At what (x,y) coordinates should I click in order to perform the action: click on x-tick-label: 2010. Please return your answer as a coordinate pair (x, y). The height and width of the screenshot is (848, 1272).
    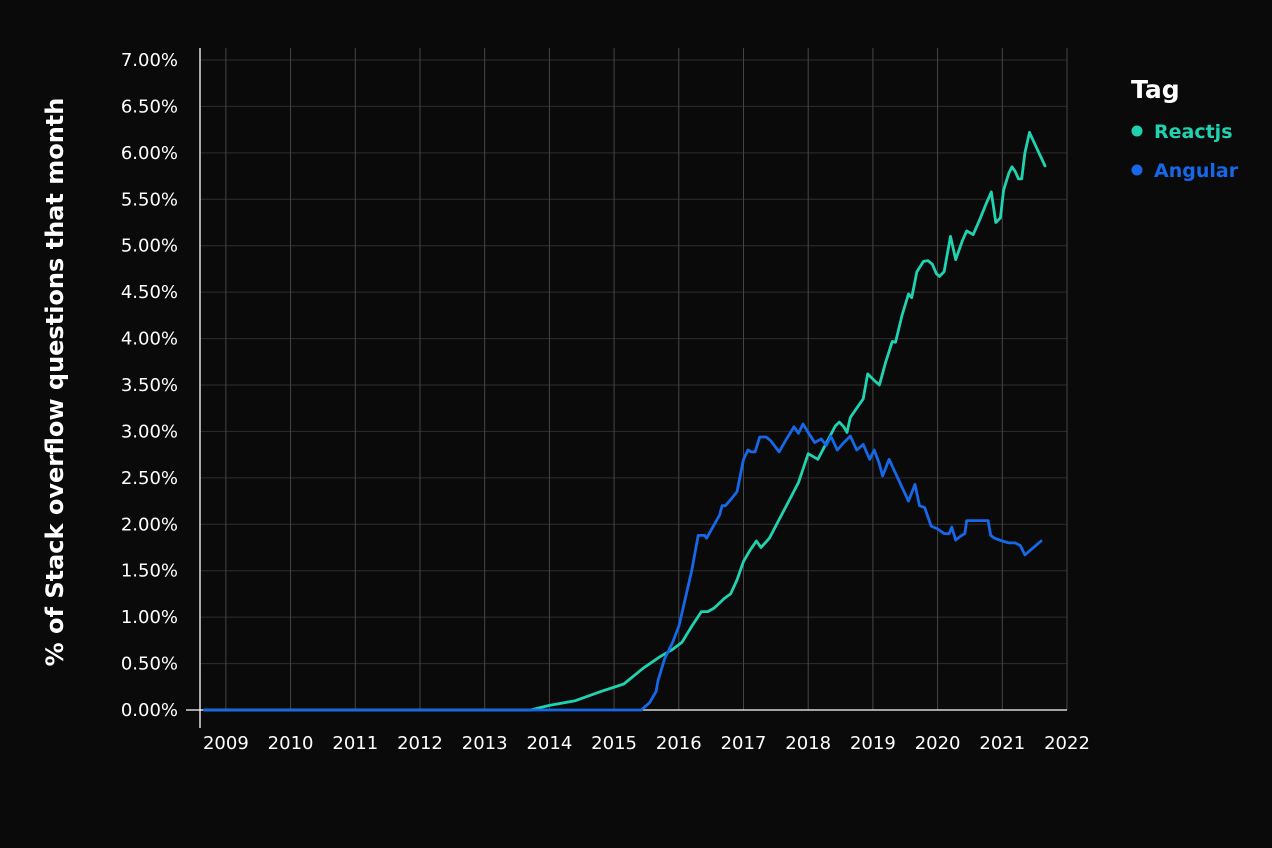
    Looking at the image, I should click on (291, 743).